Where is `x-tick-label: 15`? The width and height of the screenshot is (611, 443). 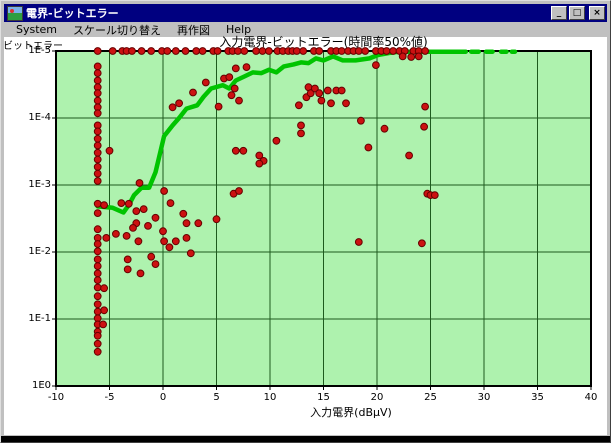 x-tick-label: 15 is located at coordinates (323, 397).